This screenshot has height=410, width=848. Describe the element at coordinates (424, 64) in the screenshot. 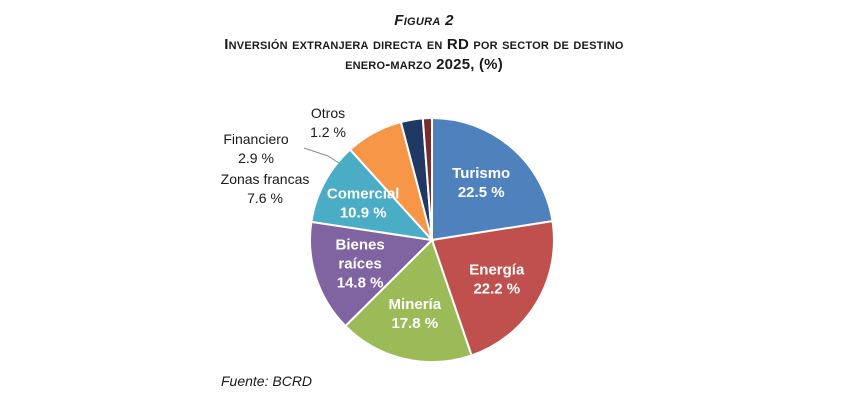

I see `chart-title-line-2: enero-marzo 2025, (%)` at that location.